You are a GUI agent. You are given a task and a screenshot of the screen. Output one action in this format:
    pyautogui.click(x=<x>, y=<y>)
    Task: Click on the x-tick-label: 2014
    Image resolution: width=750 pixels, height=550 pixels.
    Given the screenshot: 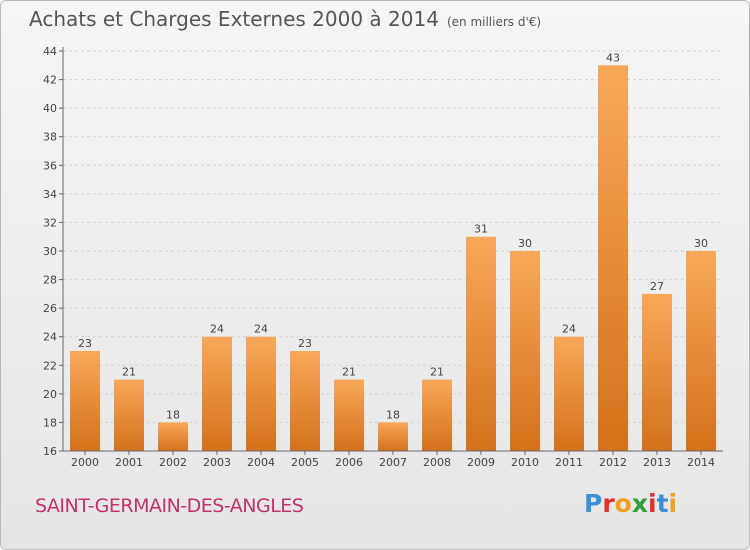 What is the action you would take?
    pyautogui.click(x=701, y=462)
    